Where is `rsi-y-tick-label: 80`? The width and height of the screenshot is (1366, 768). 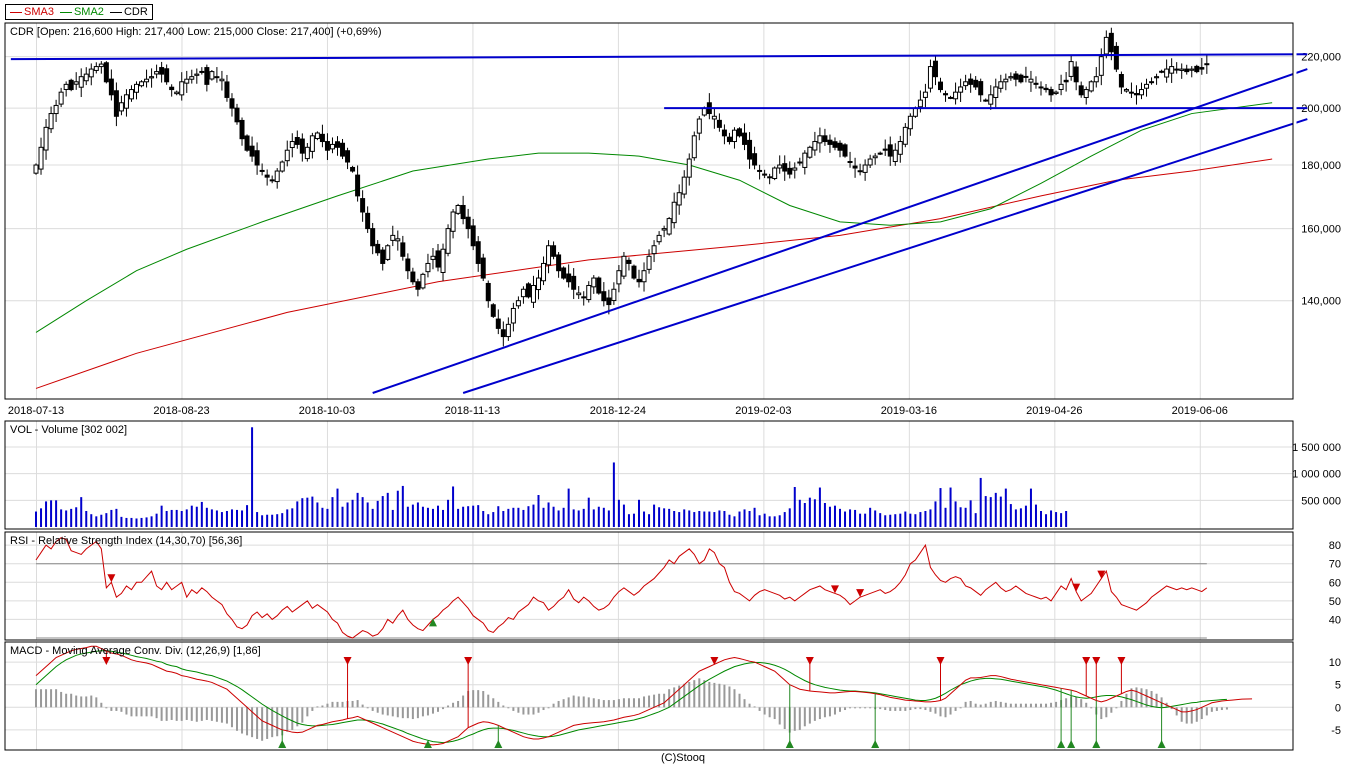
rsi-y-tick-label: 80 is located at coordinates (1335, 546).